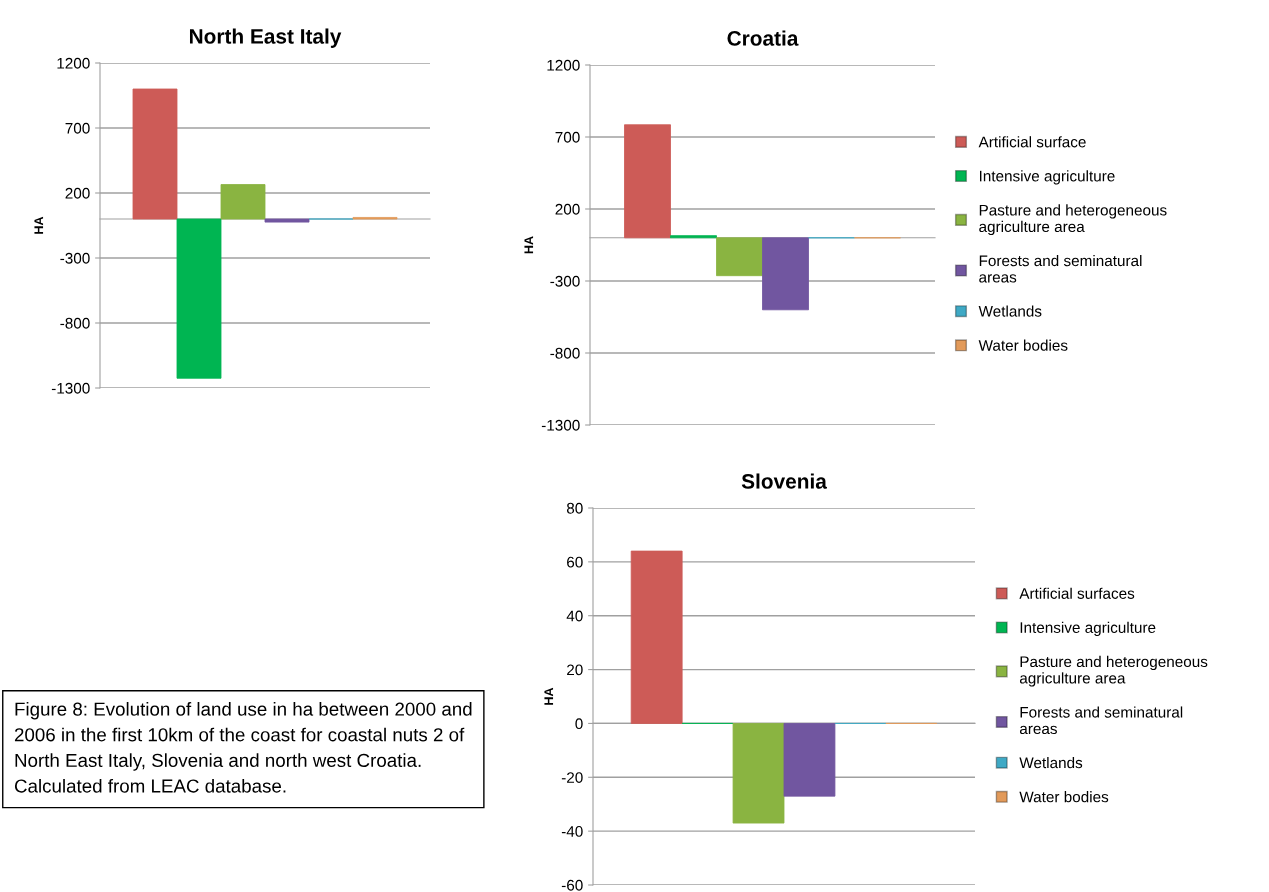  What do you see at coordinates (572, 777) in the screenshot?
I see `y-tick-label: -20` at bounding box center [572, 777].